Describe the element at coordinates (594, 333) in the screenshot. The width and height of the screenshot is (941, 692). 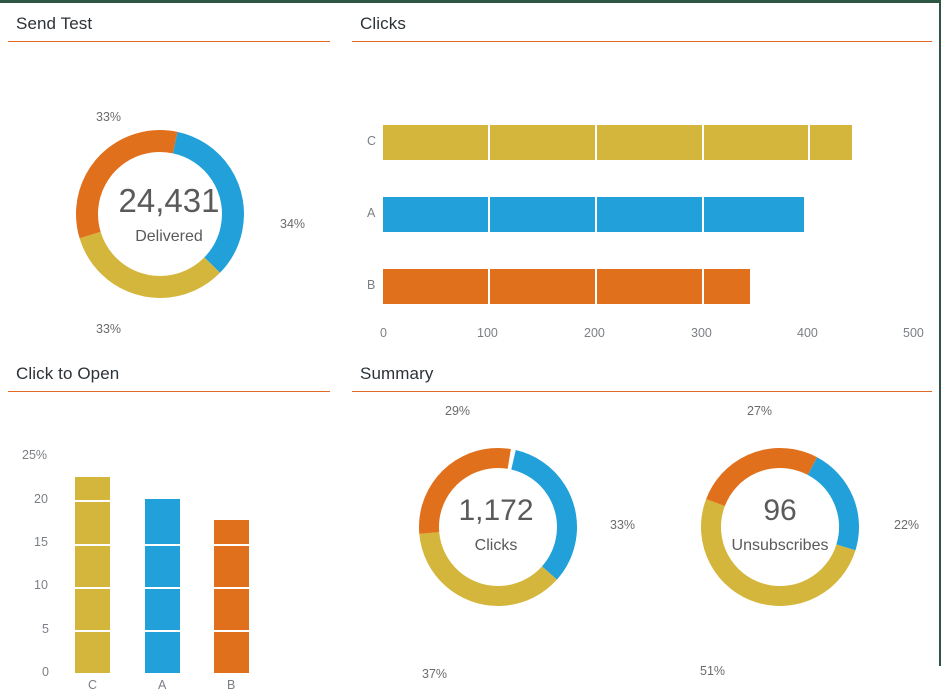
I see `xtick-200: 200` at that location.